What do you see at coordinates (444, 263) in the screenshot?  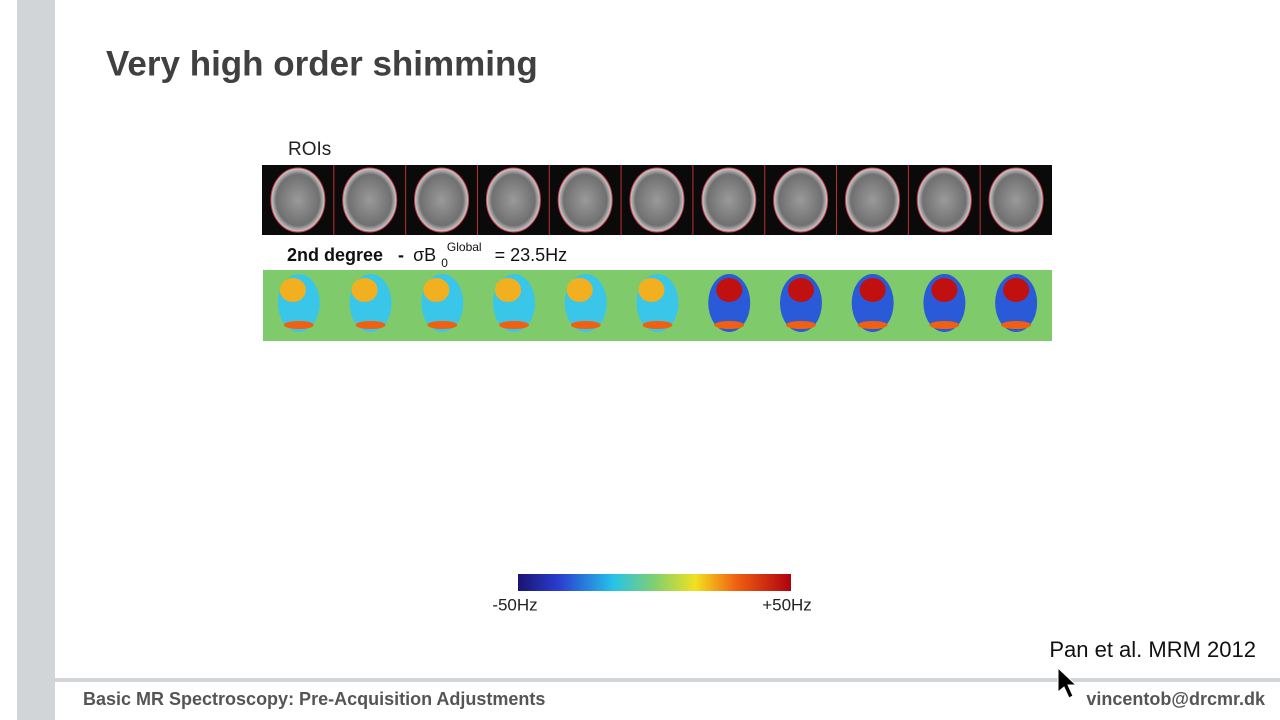 I see `subscript: 0` at bounding box center [444, 263].